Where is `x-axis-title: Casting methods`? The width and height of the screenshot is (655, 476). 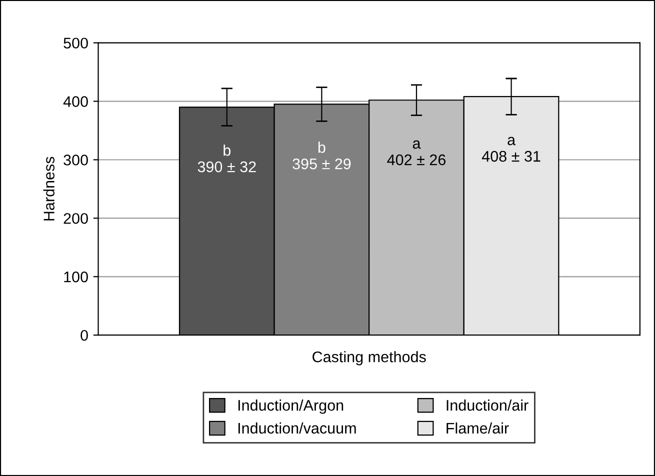 x-axis-title: Casting methods is located at coordinates (369, 358).